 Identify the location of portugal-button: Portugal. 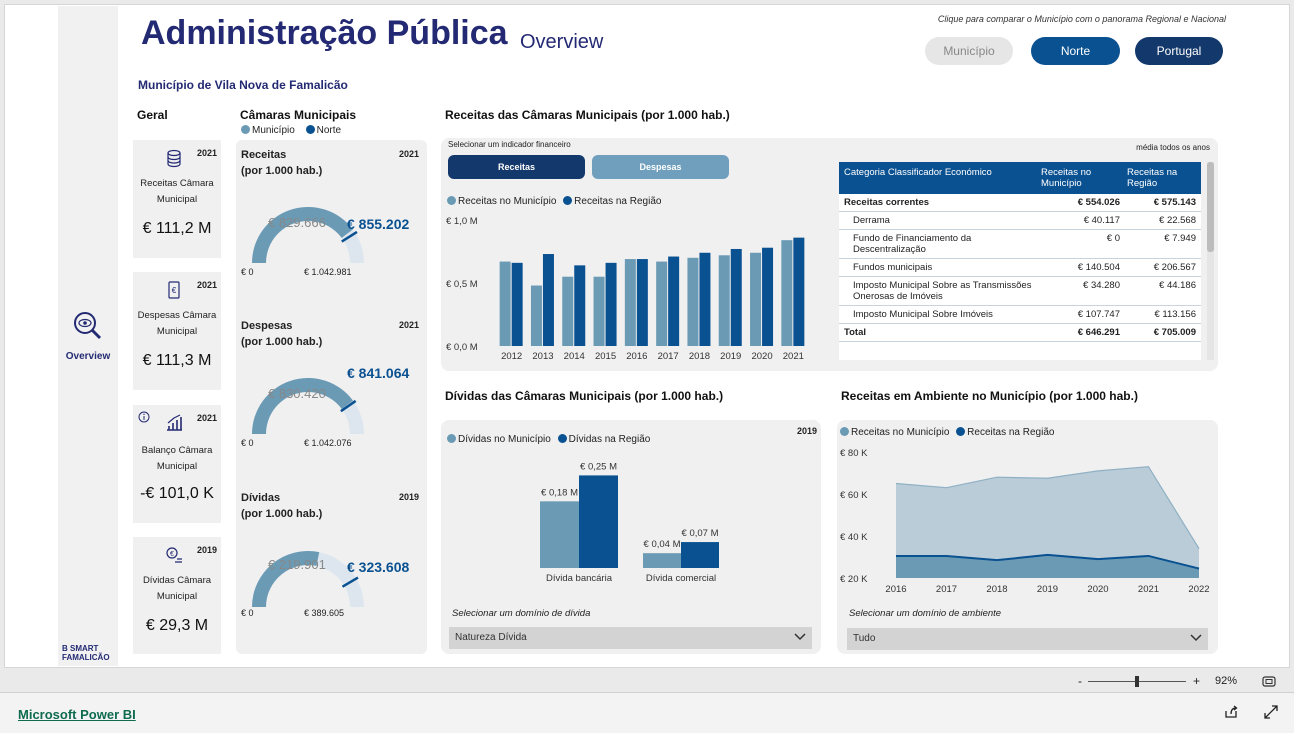
(1179, 51).